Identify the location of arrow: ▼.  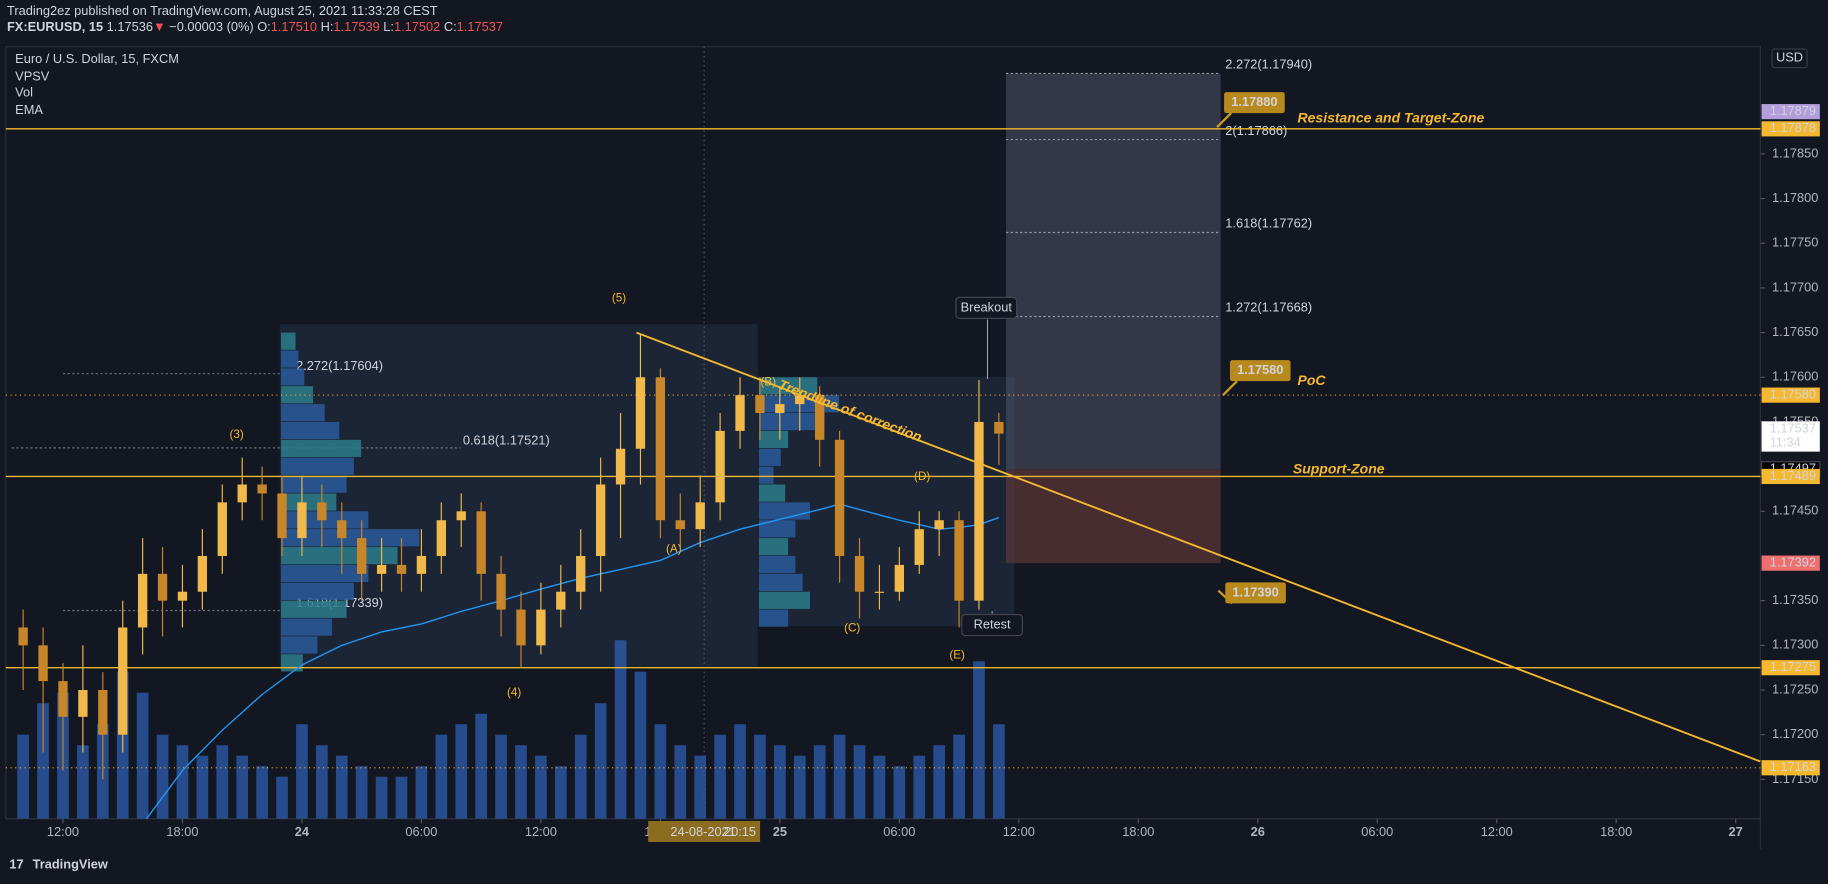
(159, 26).